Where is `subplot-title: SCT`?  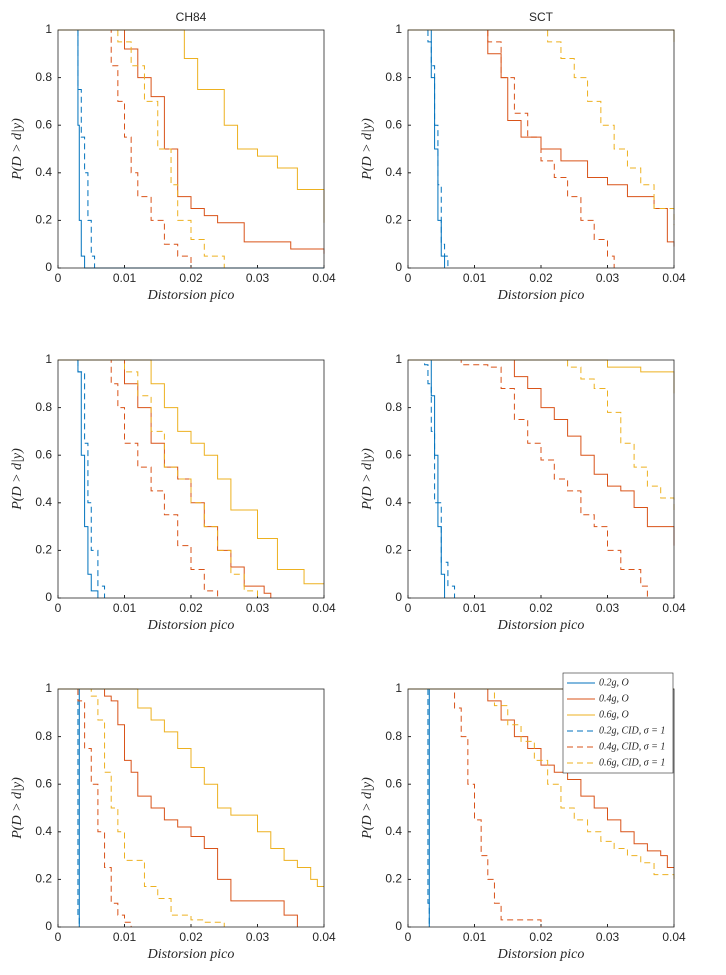
subplot-title: SCT is located at coordinates (541, 17).